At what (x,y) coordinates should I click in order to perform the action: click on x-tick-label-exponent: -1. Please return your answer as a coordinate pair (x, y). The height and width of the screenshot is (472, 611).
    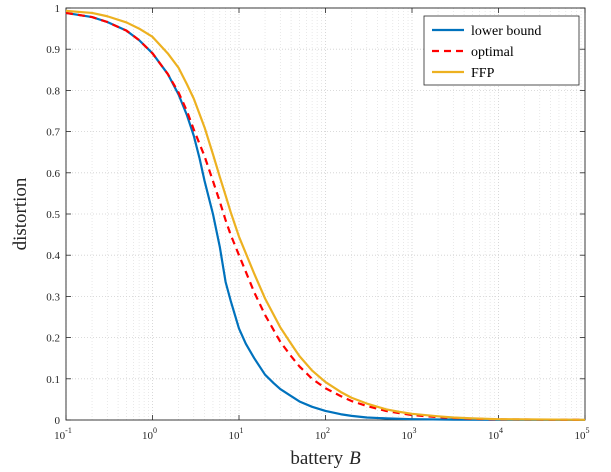
    Looking at the image, I should click on (68, 430).